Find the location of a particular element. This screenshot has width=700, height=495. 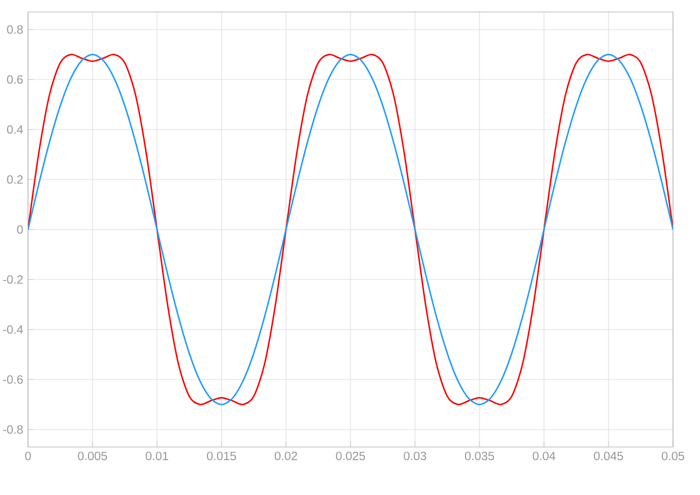

y-tick-label: 0.6 is located at coordinates (15, 79).